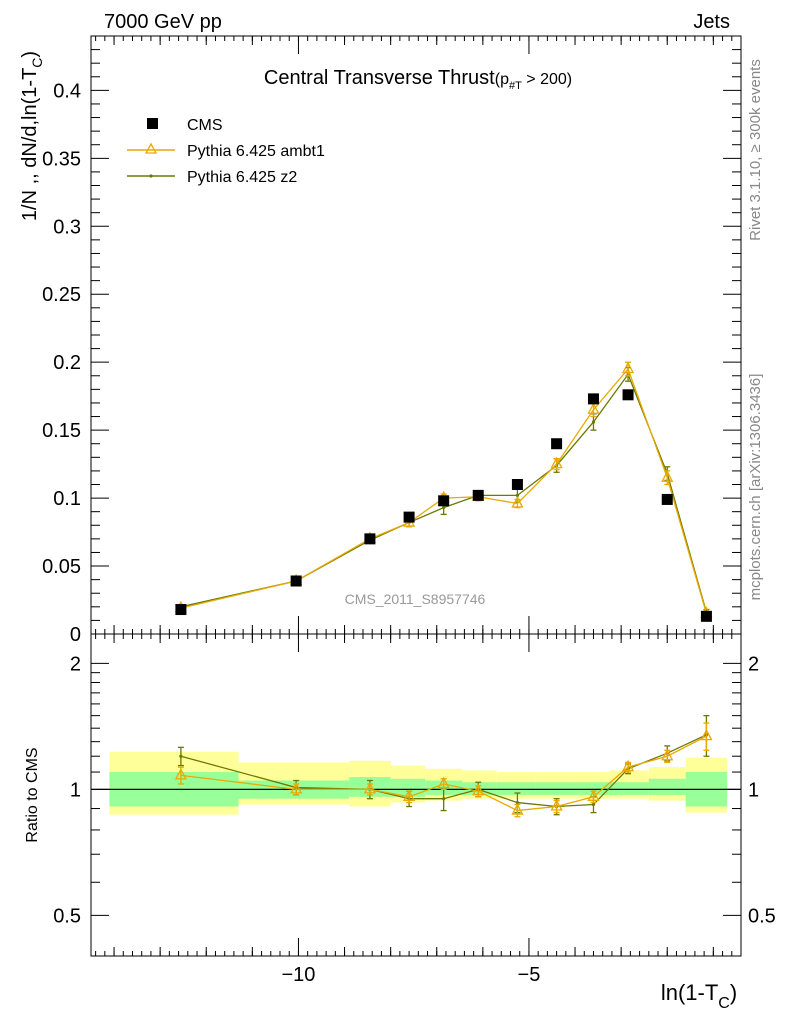  Describe the element at coordinates (30, 144) in the screenshot. I see `y-axis-label-main: 1/N ,, dN/d,ln(1-T` at that location.